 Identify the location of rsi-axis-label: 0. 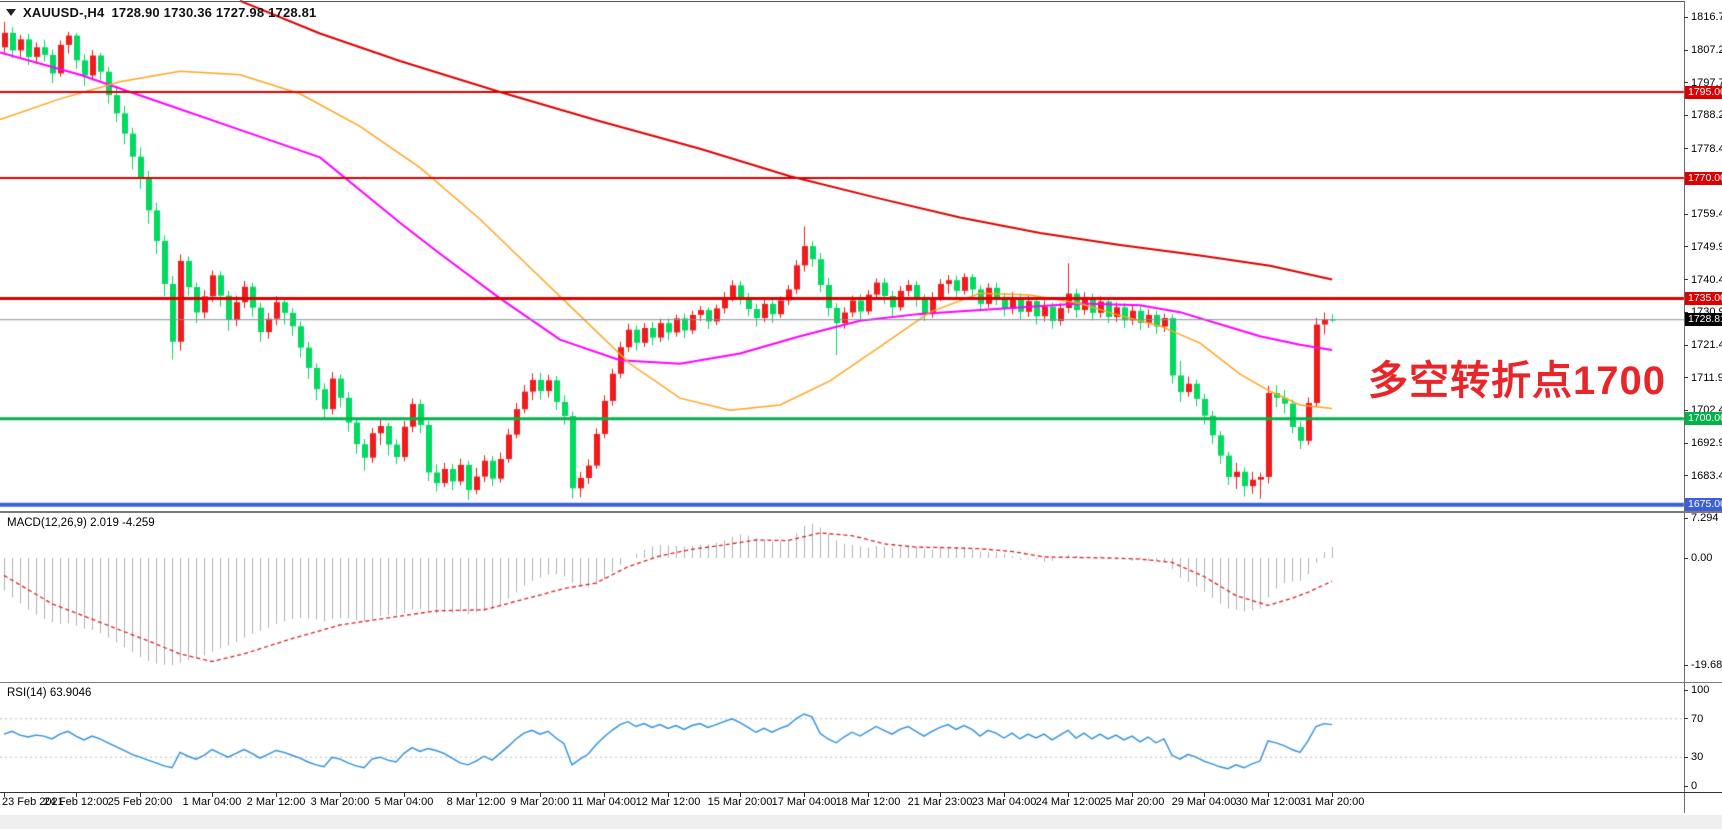
(1694, 786).